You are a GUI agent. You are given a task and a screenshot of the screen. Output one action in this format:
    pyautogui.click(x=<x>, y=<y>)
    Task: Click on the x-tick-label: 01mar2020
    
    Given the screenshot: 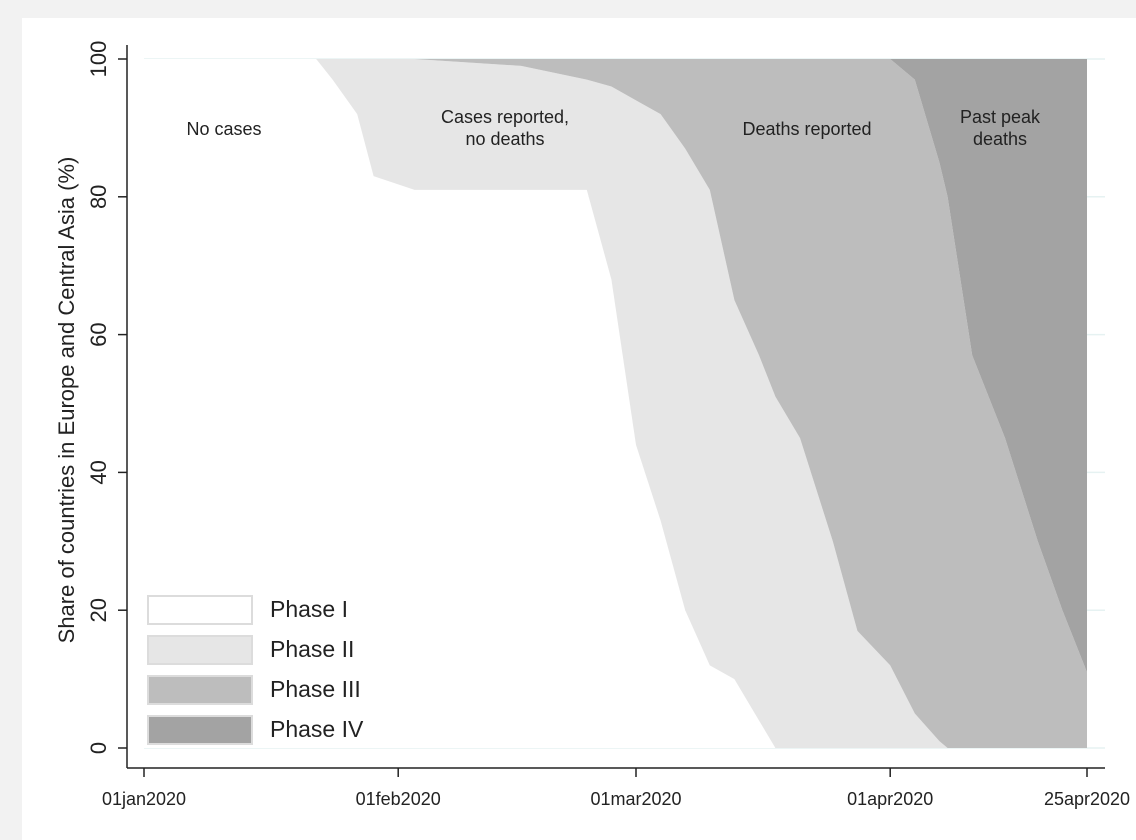 What is the action you would take?
    pyautogui.click(x=635, y=799)
    